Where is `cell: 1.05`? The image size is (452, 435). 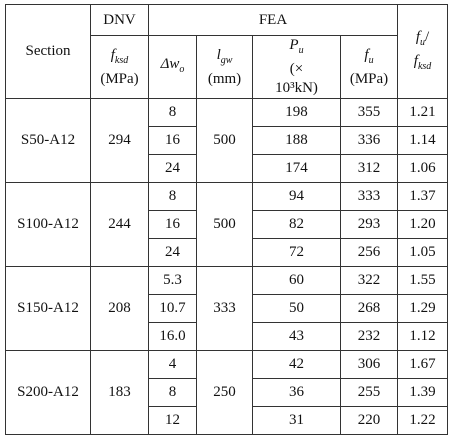 cell: 1.05 is located at coordinates (423, 252).